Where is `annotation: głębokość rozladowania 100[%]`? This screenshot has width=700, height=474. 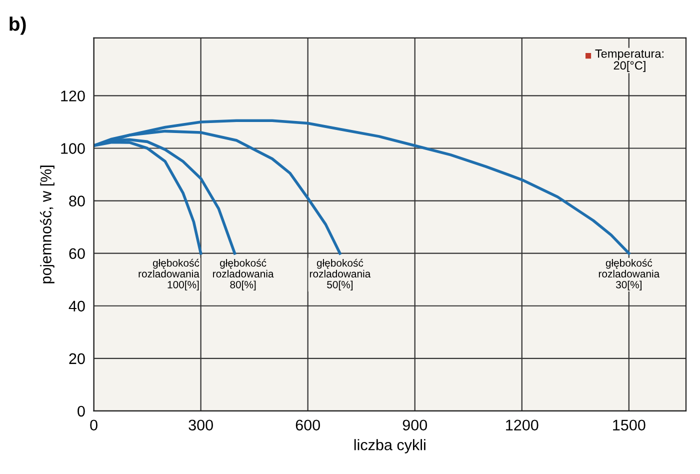
annotation: głębokość rozladowania 100[%] is located at coordinates (169, 274).